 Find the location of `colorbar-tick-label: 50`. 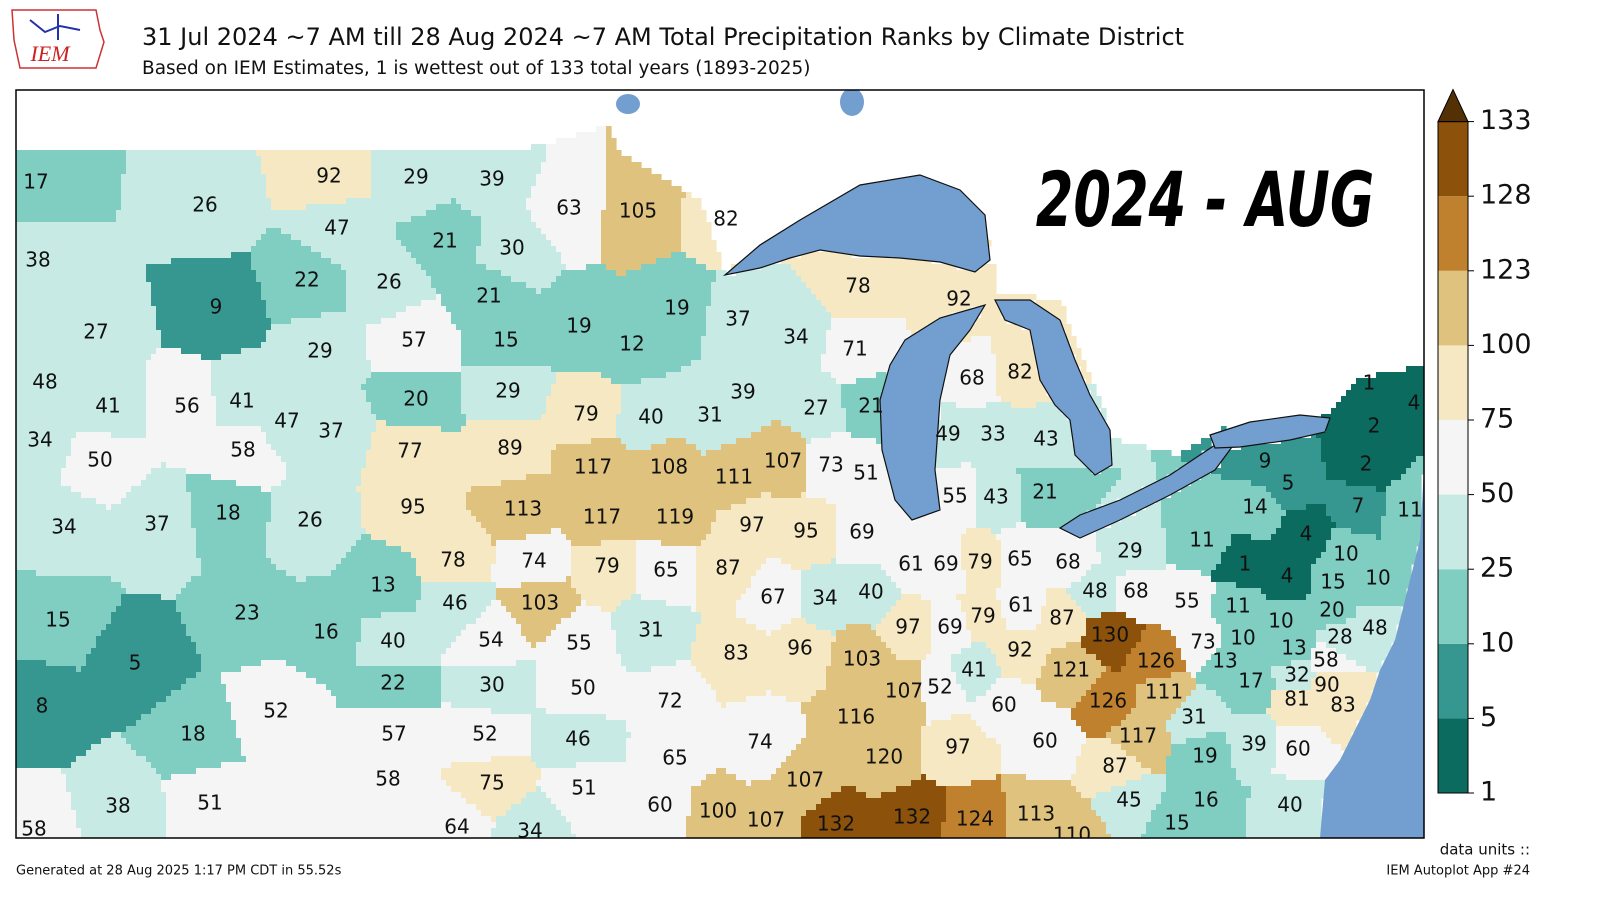

colorbar-tick-label: 50 is located at coordinates (1497, 493).